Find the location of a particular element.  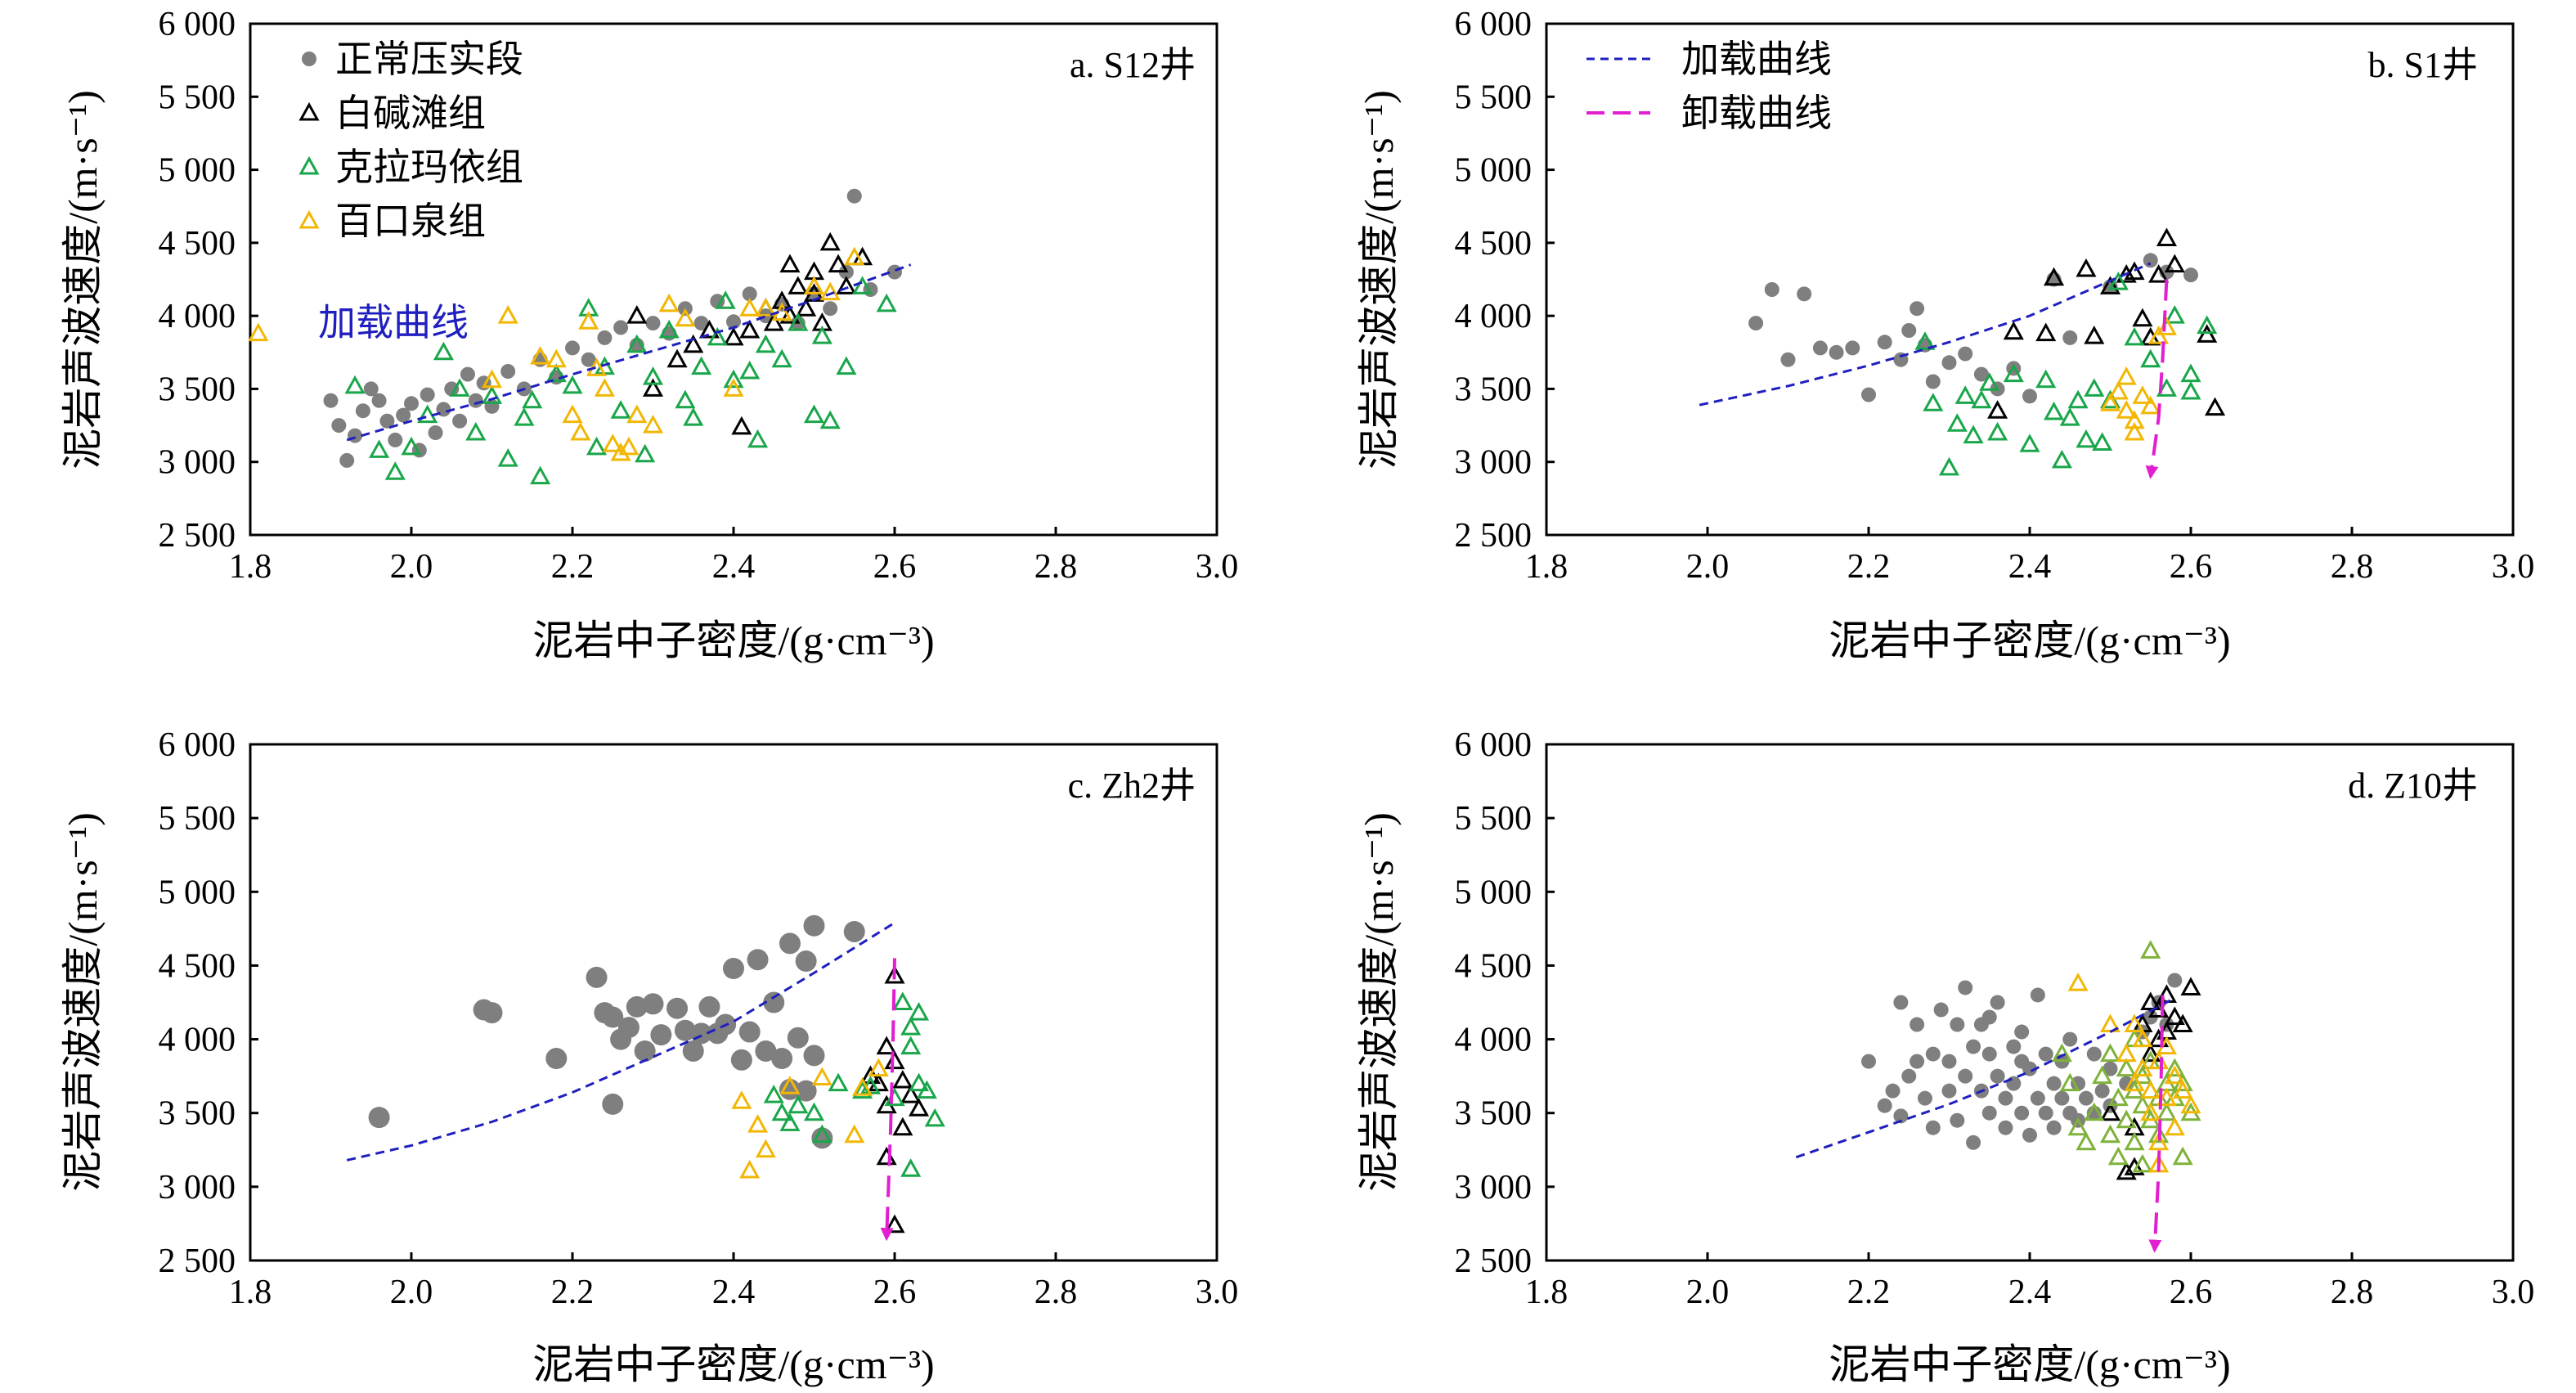

plot-area is located at coordinates (2030, 1002).